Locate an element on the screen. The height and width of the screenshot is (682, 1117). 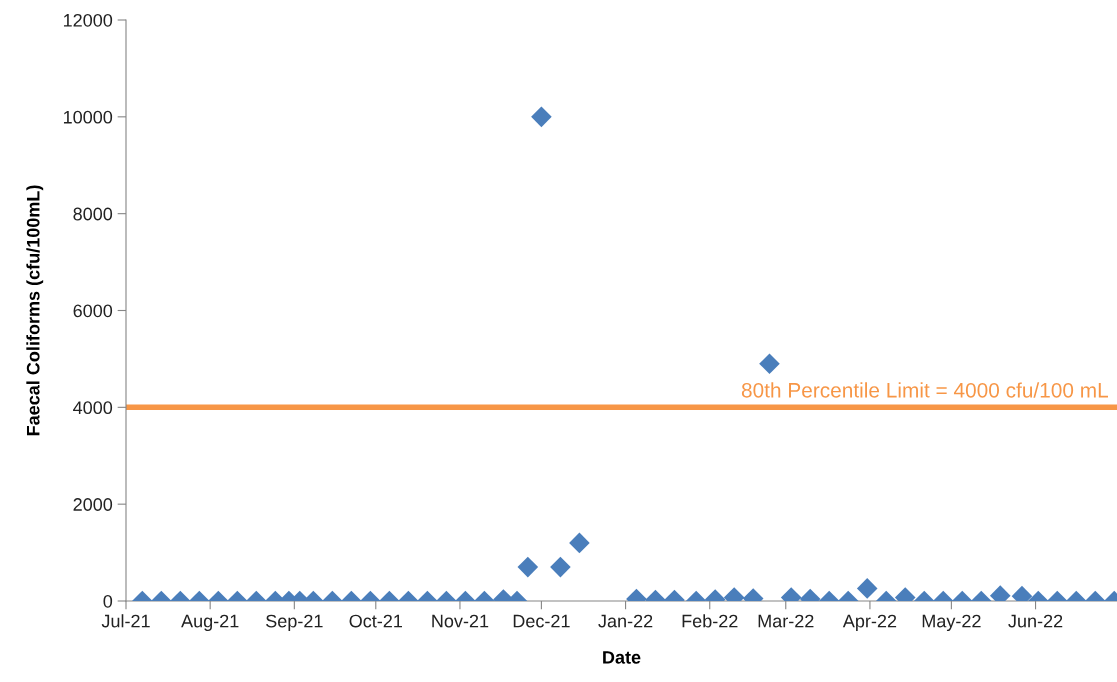
x-tick-label: Jul-21 is located at coordinates (125, 621).